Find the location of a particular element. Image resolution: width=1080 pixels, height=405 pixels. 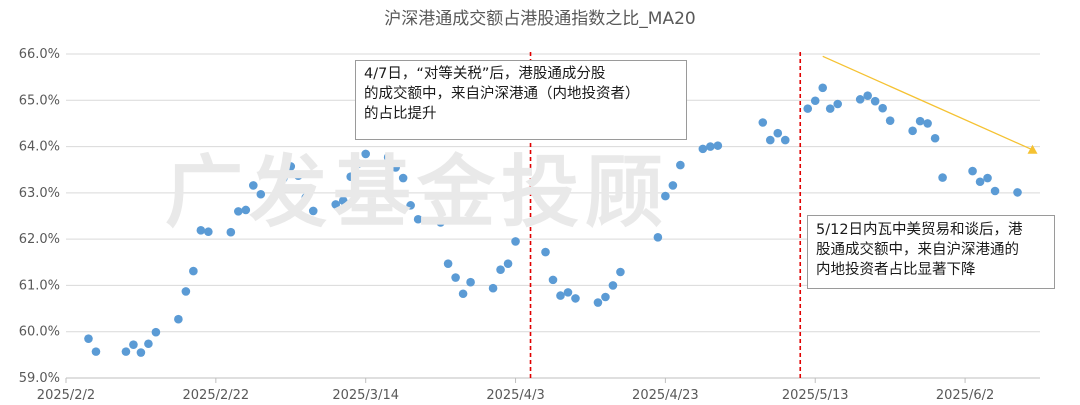

y-tick-label: 65.0% is located at coordinates (39, 100).